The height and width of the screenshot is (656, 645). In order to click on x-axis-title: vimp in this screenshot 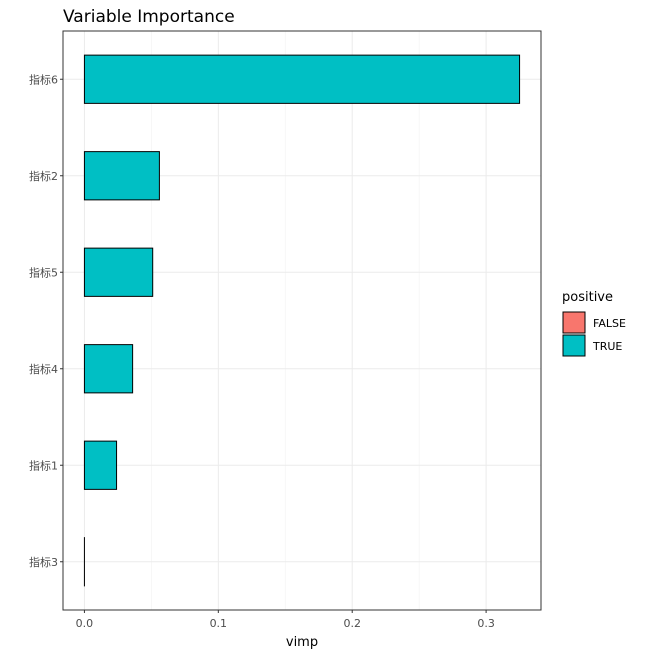, I will do `click(302, 642)`.